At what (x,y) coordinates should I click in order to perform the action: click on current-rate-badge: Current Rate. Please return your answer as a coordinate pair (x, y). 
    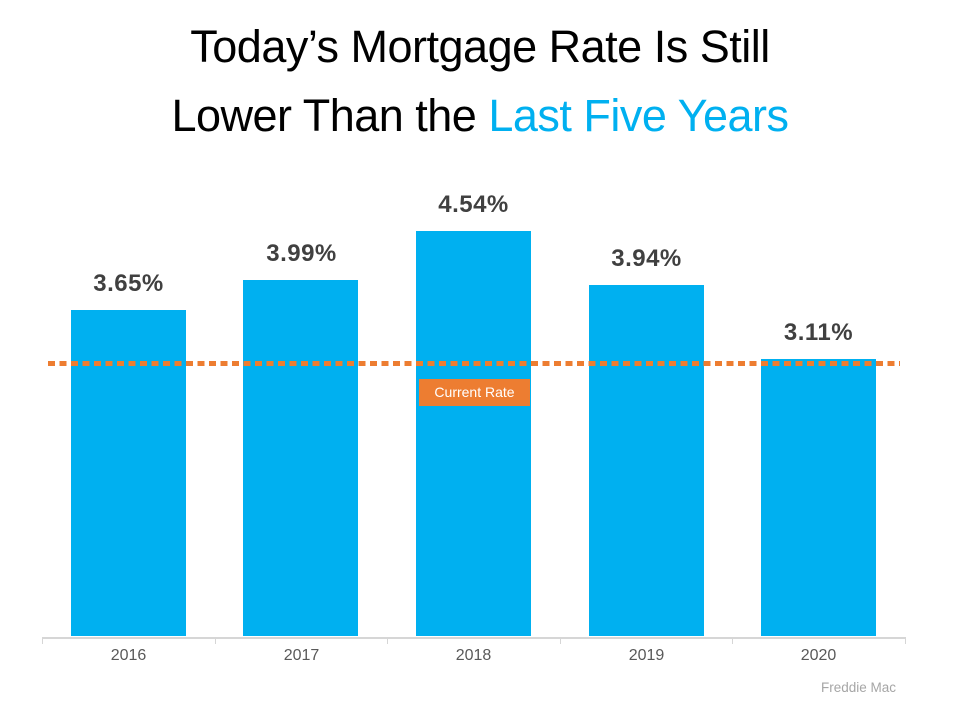
    Looking at the image, I should click on (474, 392).